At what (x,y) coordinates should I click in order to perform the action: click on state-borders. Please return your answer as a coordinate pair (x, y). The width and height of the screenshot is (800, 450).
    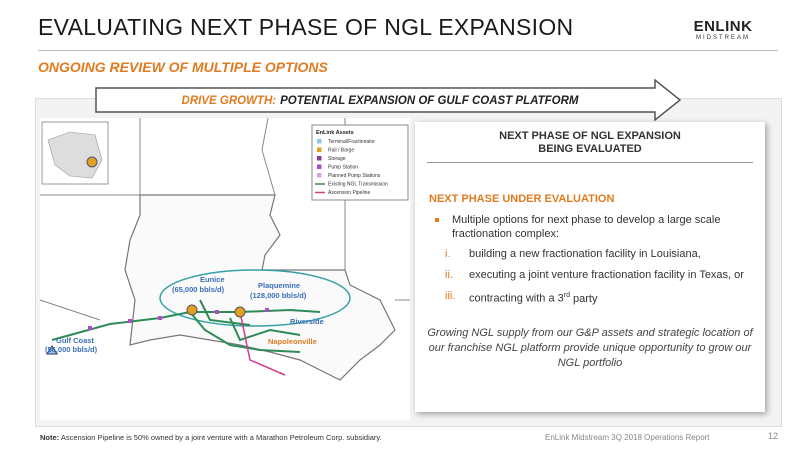
    Looking at the image, I should click on (157, 219).